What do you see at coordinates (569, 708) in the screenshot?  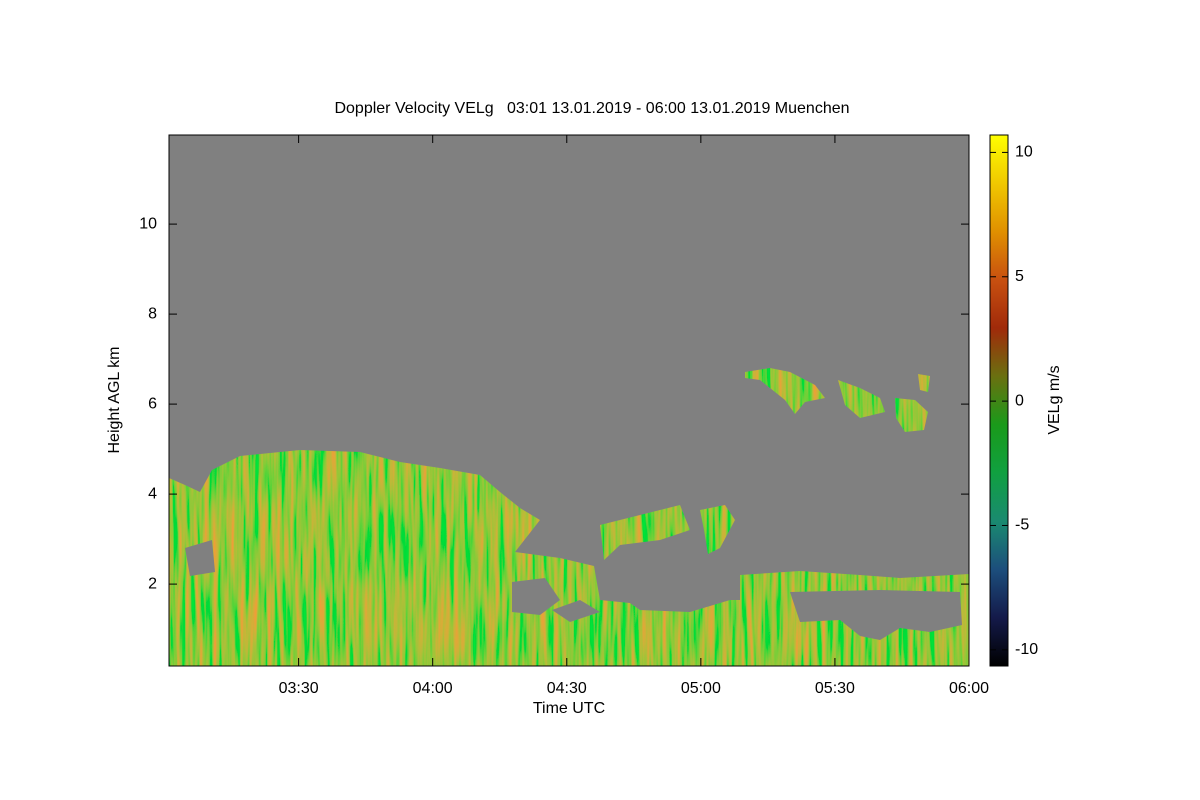 I see `x-axis-label: Time UTC` at bounding box center [569, 708].